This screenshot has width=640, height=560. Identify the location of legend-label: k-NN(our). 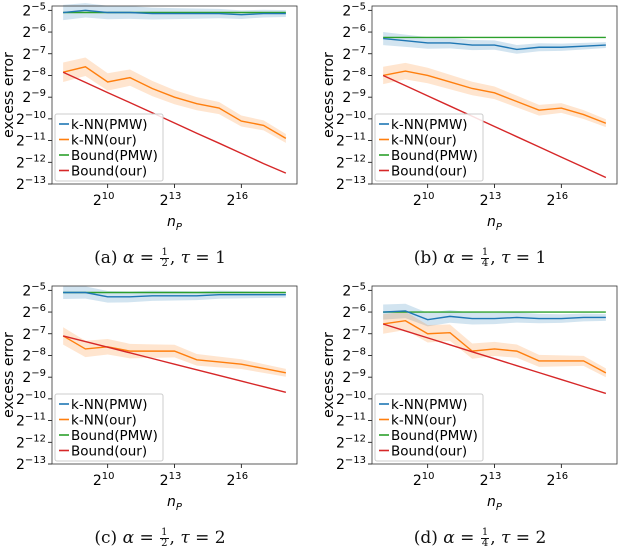
(104, 421).